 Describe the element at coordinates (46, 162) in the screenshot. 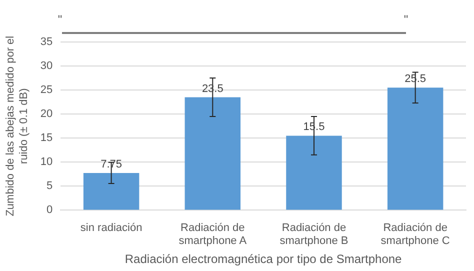

I see `y-tick-label: 10` at that location.